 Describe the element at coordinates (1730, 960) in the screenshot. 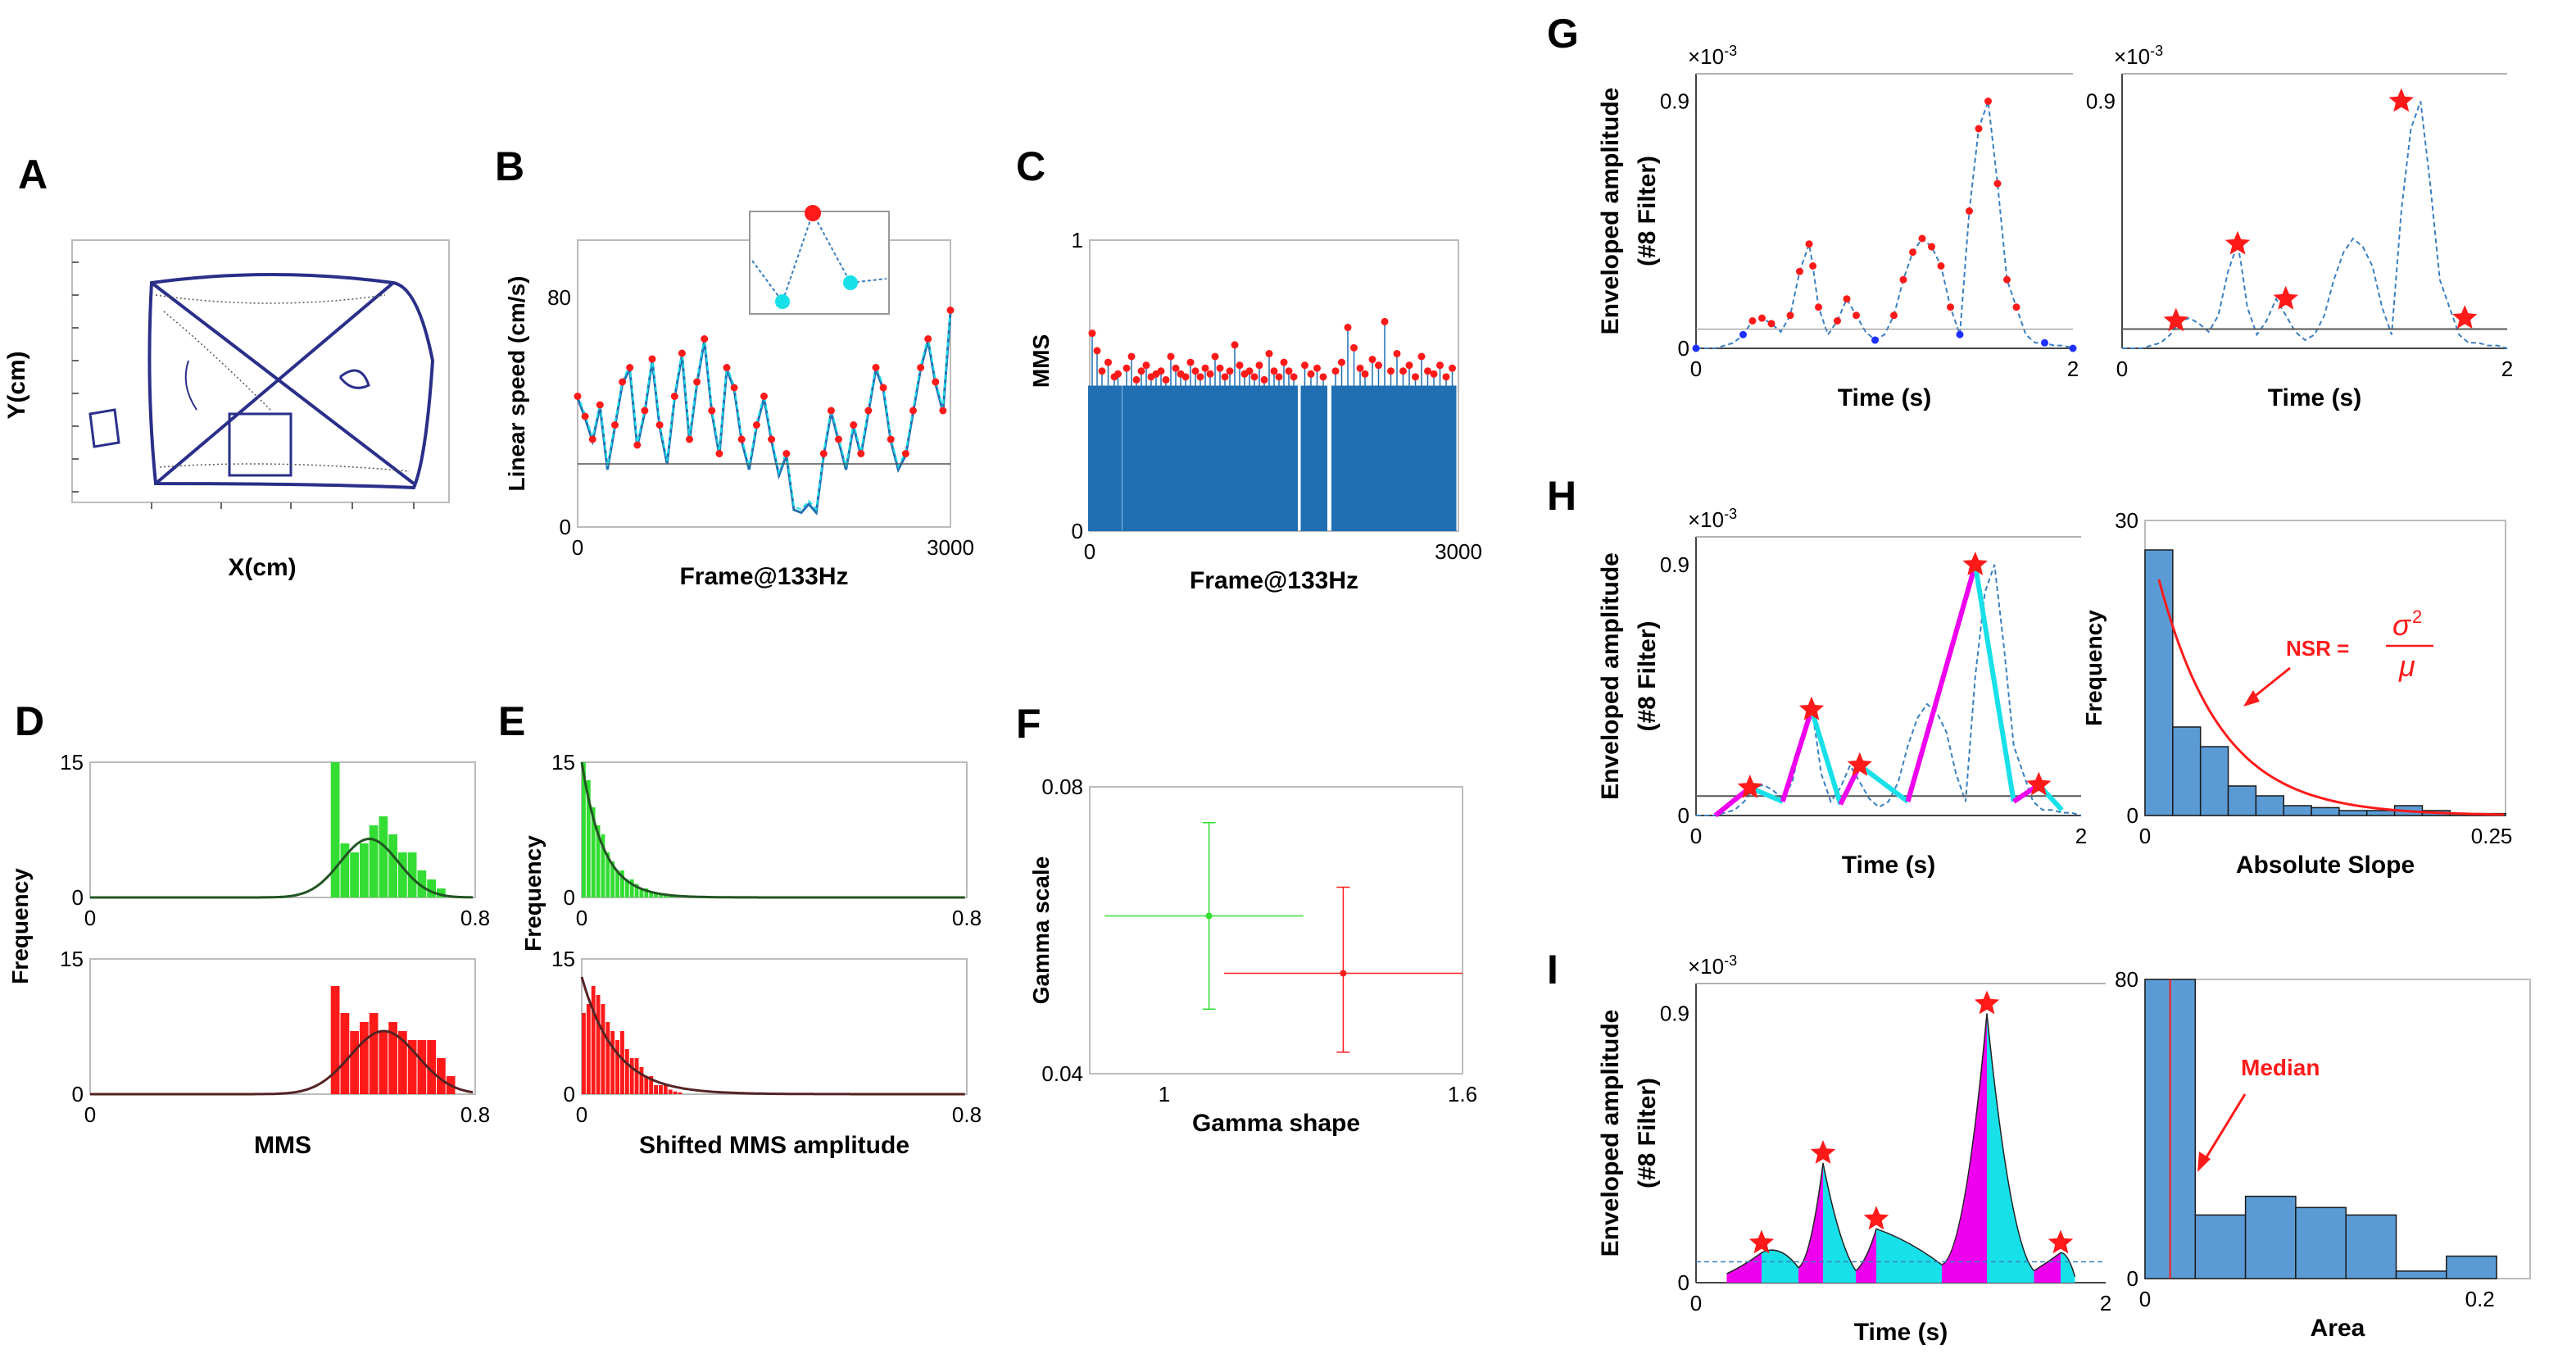

I see `chart-i-exponent-power: -3` at that location.